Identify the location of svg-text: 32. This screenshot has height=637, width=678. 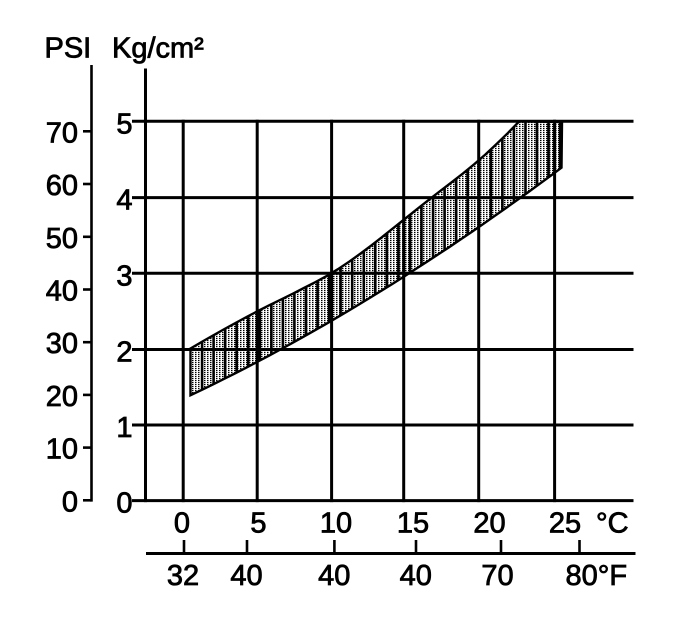
(183, 576).